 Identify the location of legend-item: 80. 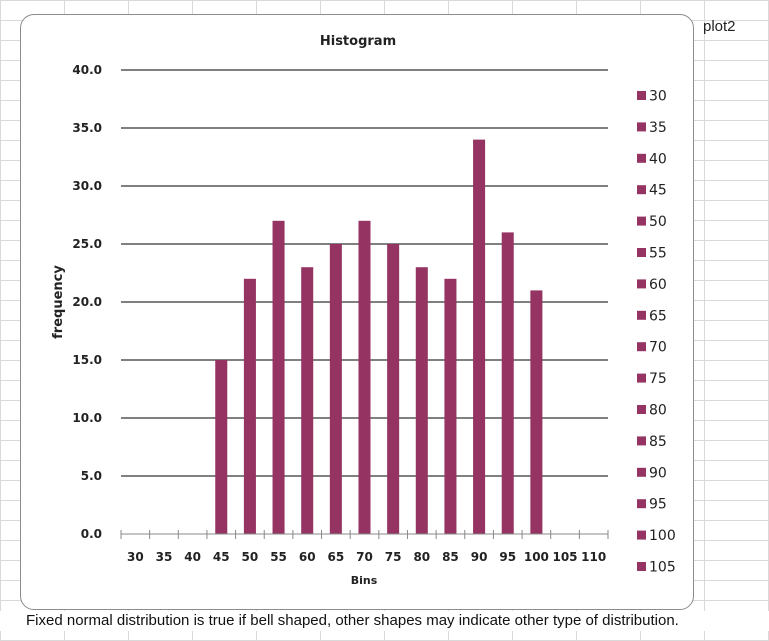
(652, 411).